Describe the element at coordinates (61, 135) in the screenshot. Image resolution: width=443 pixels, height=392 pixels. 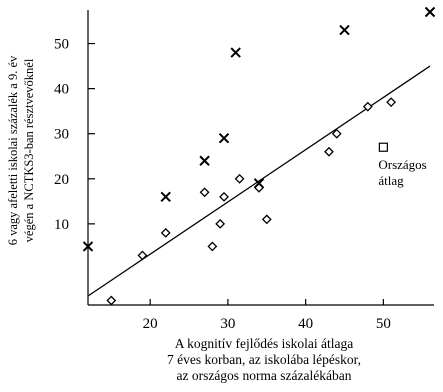
I see `y-tick-label: 30` at that location.